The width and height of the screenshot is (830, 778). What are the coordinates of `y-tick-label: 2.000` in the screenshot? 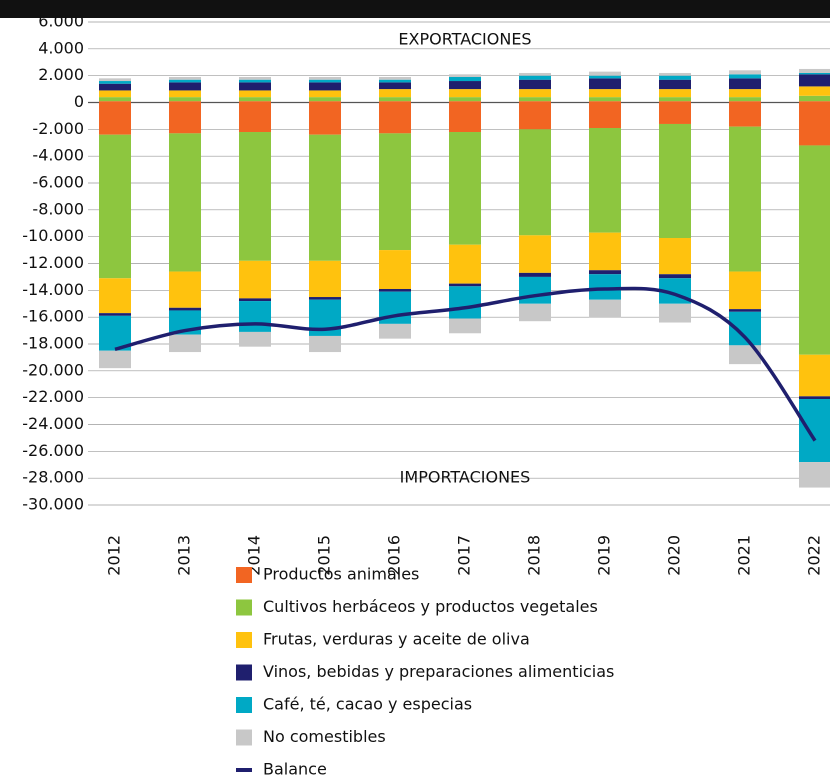 It's located at (61, 74).